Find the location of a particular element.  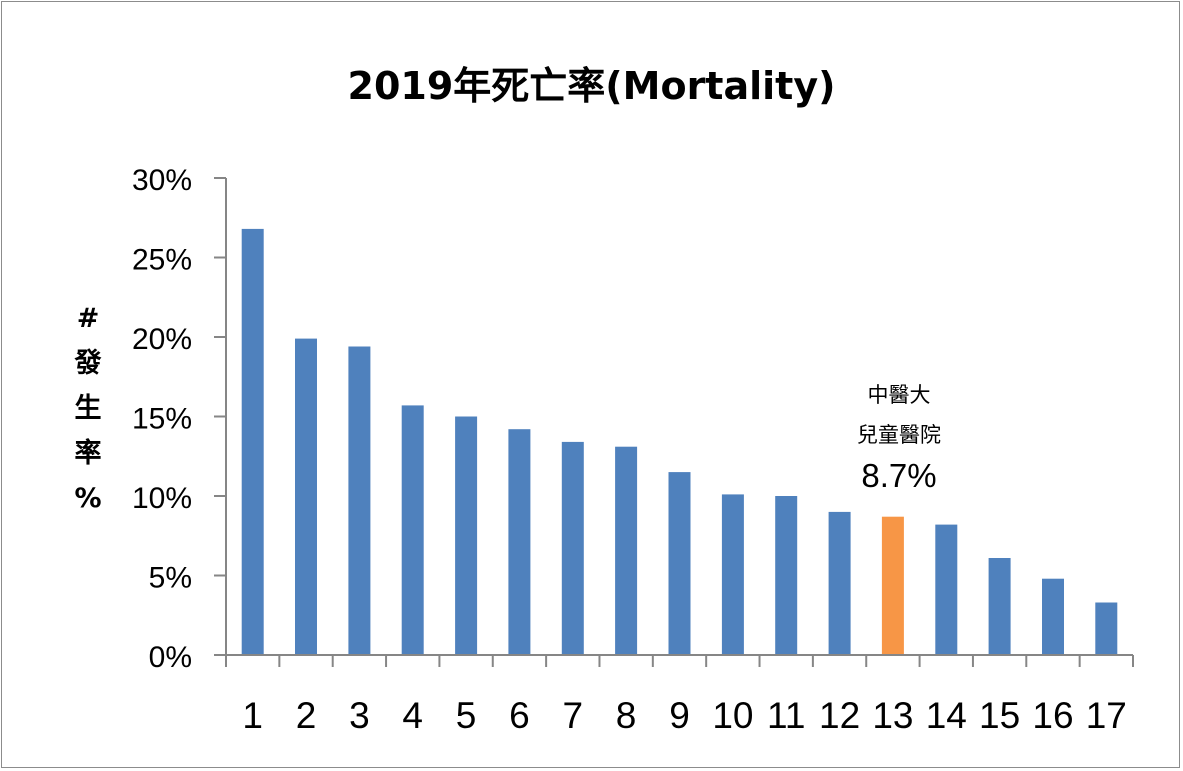

x-tick-label: 7 is located at coordinates (573, 715).